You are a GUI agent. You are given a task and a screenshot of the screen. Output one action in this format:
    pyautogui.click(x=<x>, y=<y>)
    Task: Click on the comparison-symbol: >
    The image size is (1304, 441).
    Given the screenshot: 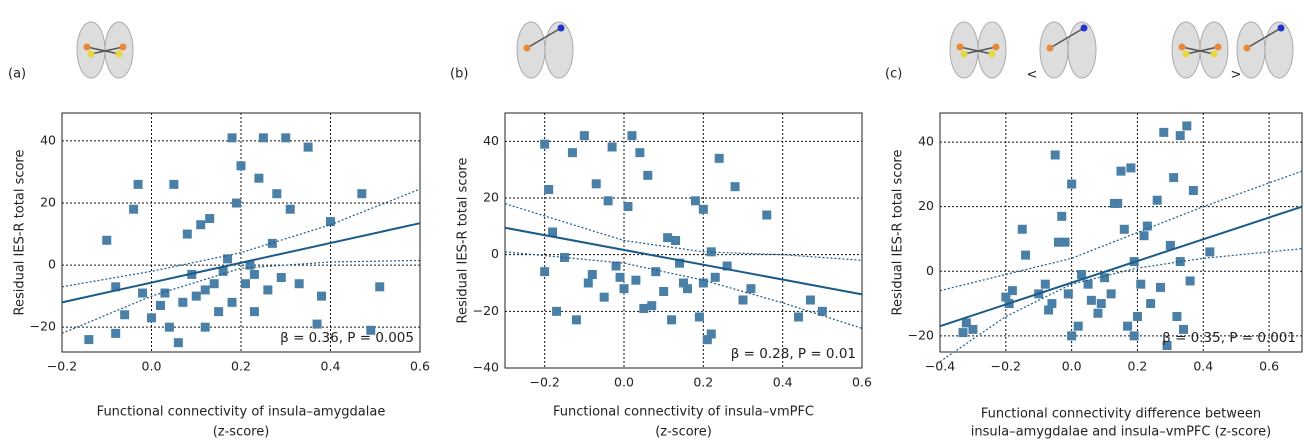 What is the action you would take?
    pyautogui.click(x=1236, y=75)
    